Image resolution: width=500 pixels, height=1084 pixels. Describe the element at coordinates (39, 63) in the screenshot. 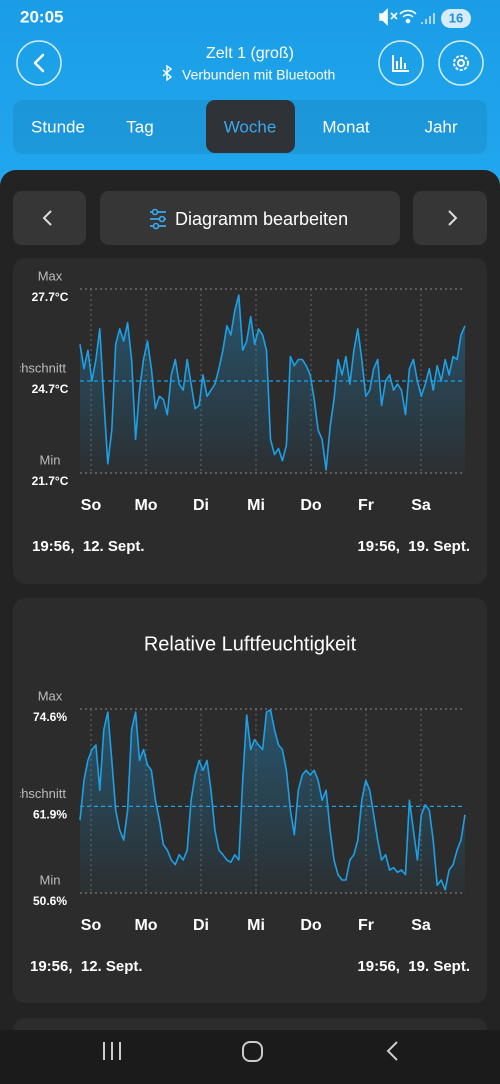

I see `back-button` at that location.